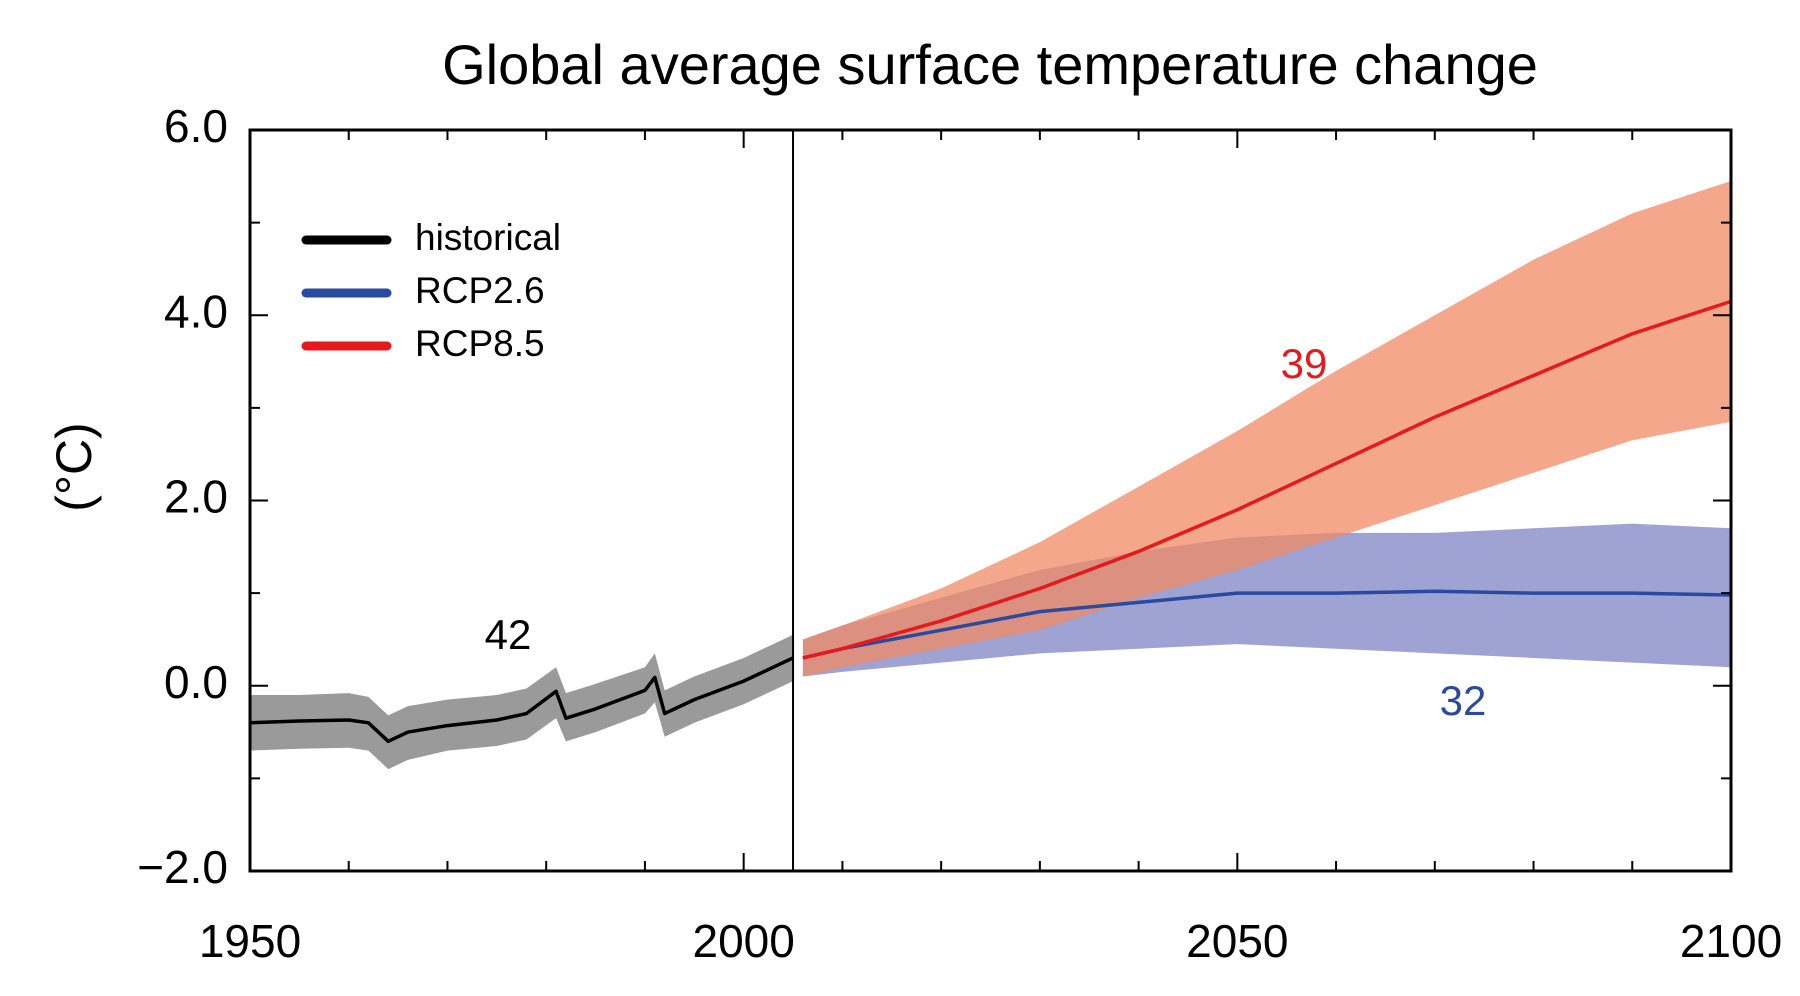 The image size is (1800, 996). What do you see at coordinates (508, 634) in the screenshot?
I see `annotation: 42` at bounding box center [508, 634].